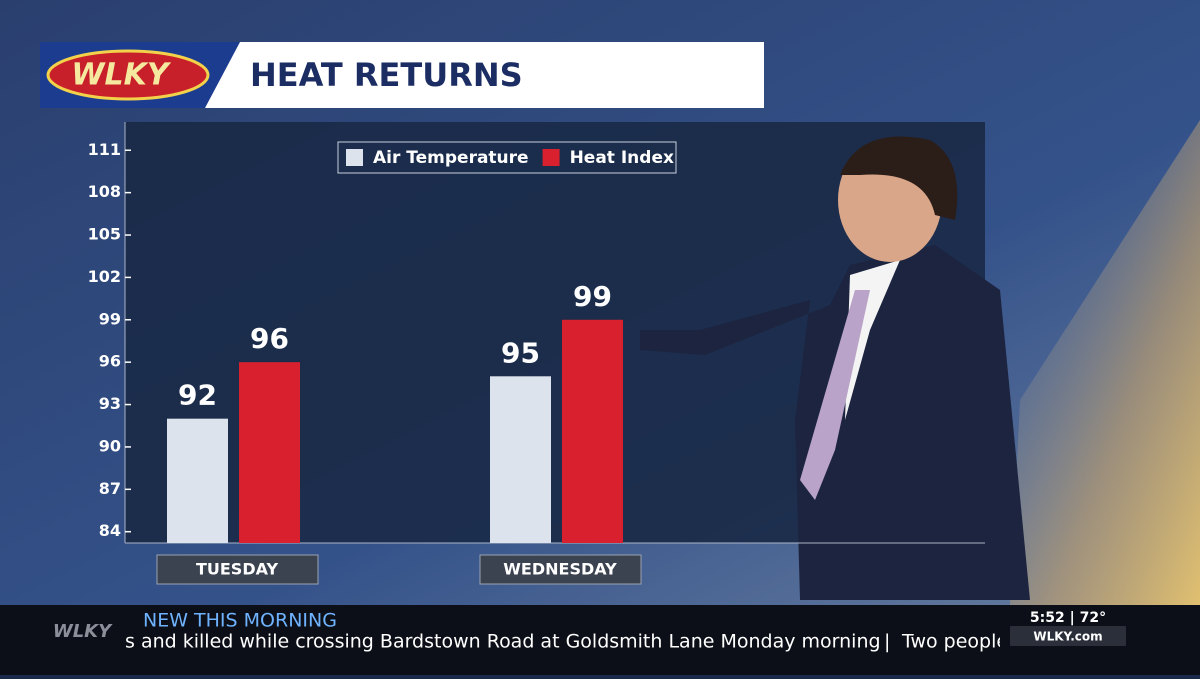  I want to click on y-tick-label: 90, so click(110, 445).